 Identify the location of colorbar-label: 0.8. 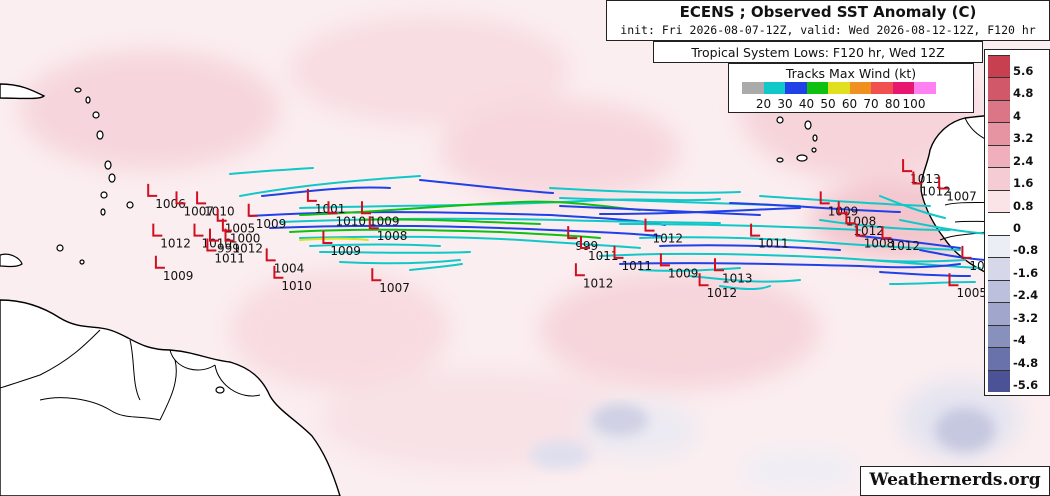
(1023, 205).